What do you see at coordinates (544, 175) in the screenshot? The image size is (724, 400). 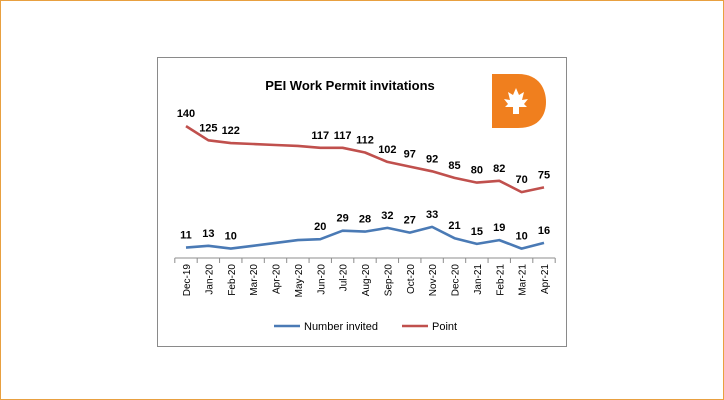 I see `data-label: 75` at bounding box center [544, 175].